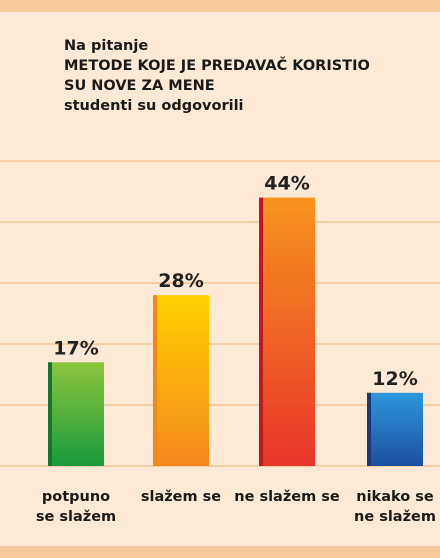 The width and height of the screenshot is (440, 558). Describe the element at coordinates (394, 379) in the screenshot. I see `value-label: 12%` at that location.